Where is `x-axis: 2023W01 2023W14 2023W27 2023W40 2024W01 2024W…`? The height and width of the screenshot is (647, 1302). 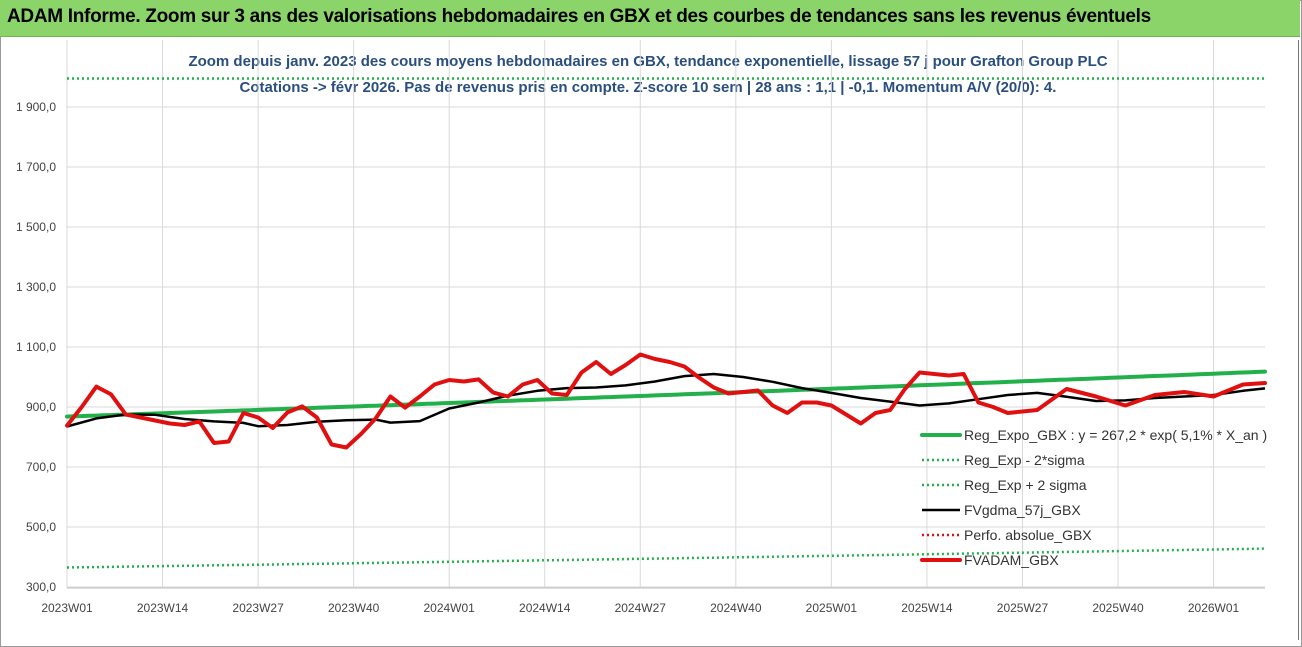 x-axis: 2023W01 2023W14 2023W27 2023W40 2024W01 2024W… is located at coordinates (653, 601).